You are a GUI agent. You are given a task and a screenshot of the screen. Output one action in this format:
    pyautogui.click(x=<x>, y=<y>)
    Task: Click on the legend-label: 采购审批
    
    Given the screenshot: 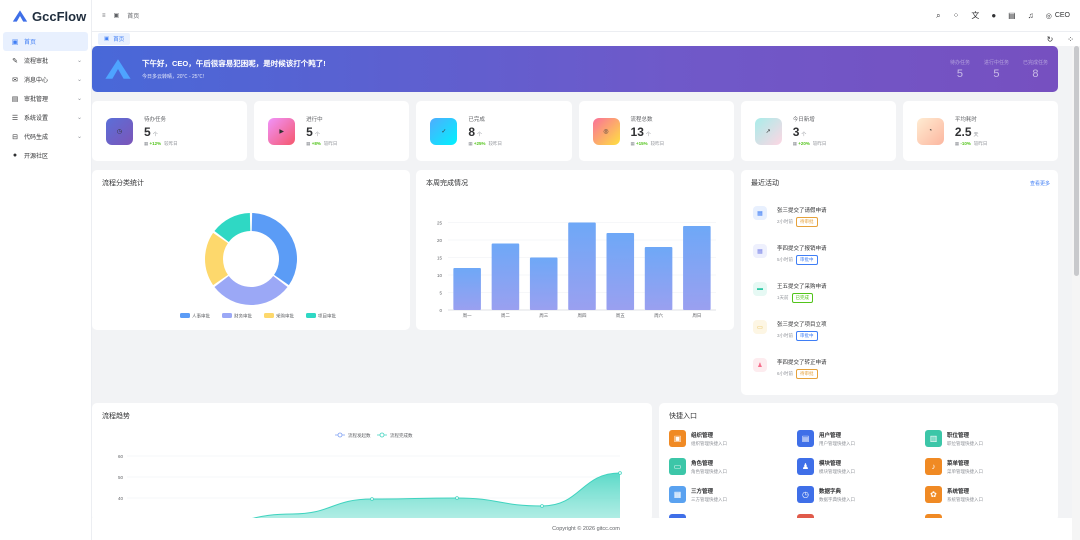 What is the action you would take?
    pyautogui.click(x=285, y=316)
    